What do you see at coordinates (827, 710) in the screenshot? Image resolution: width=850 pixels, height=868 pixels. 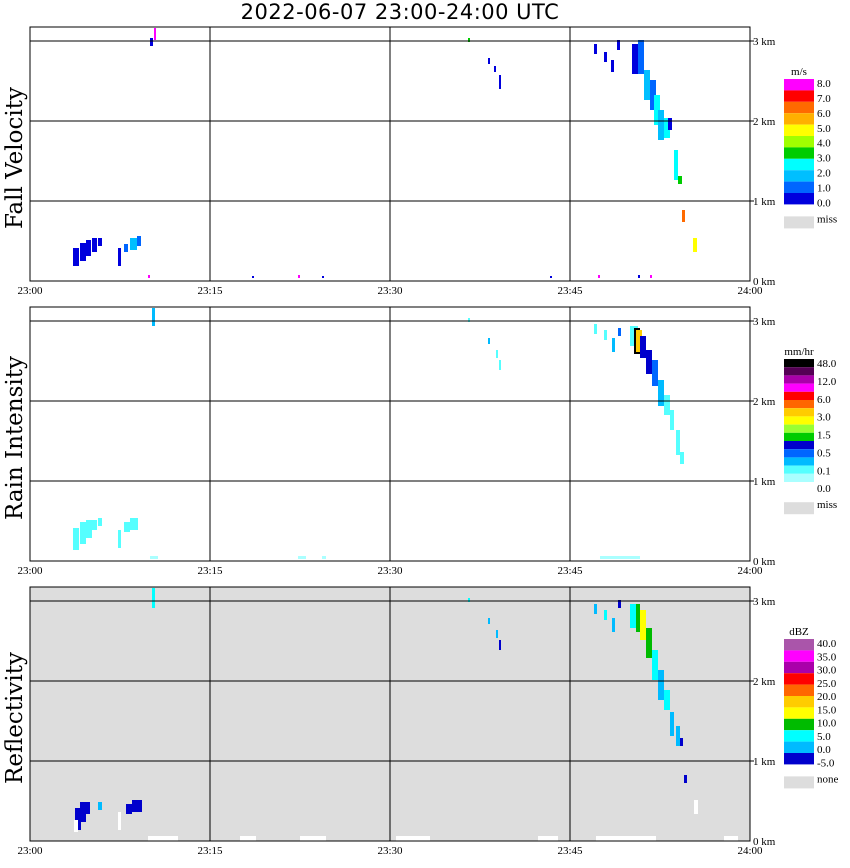 I see `panel-3-legend-label: 15.0` at bounding box center [827, 710].